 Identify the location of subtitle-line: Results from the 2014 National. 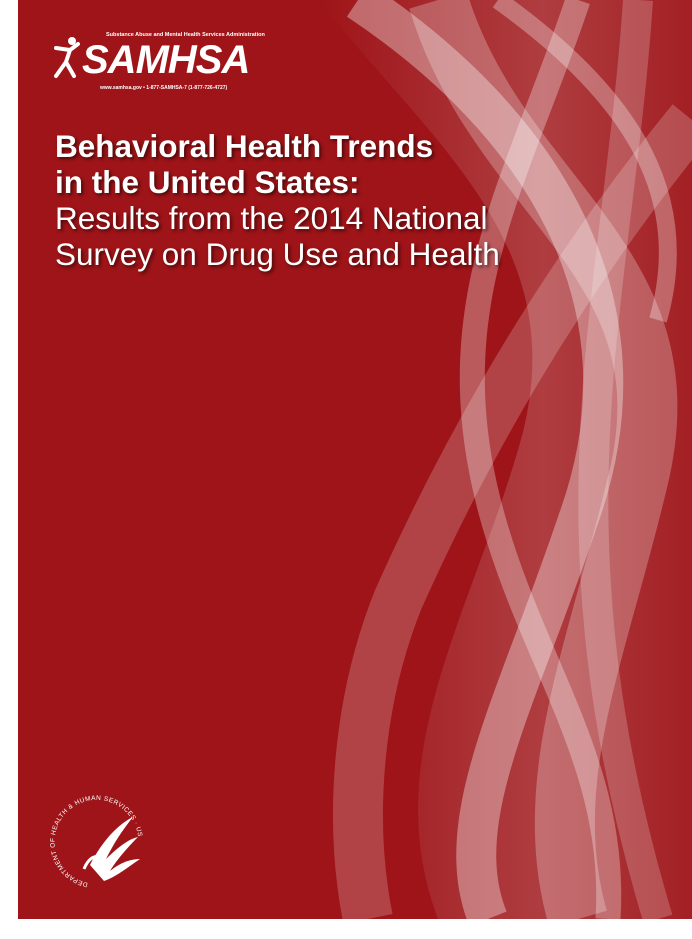
(271, 218).